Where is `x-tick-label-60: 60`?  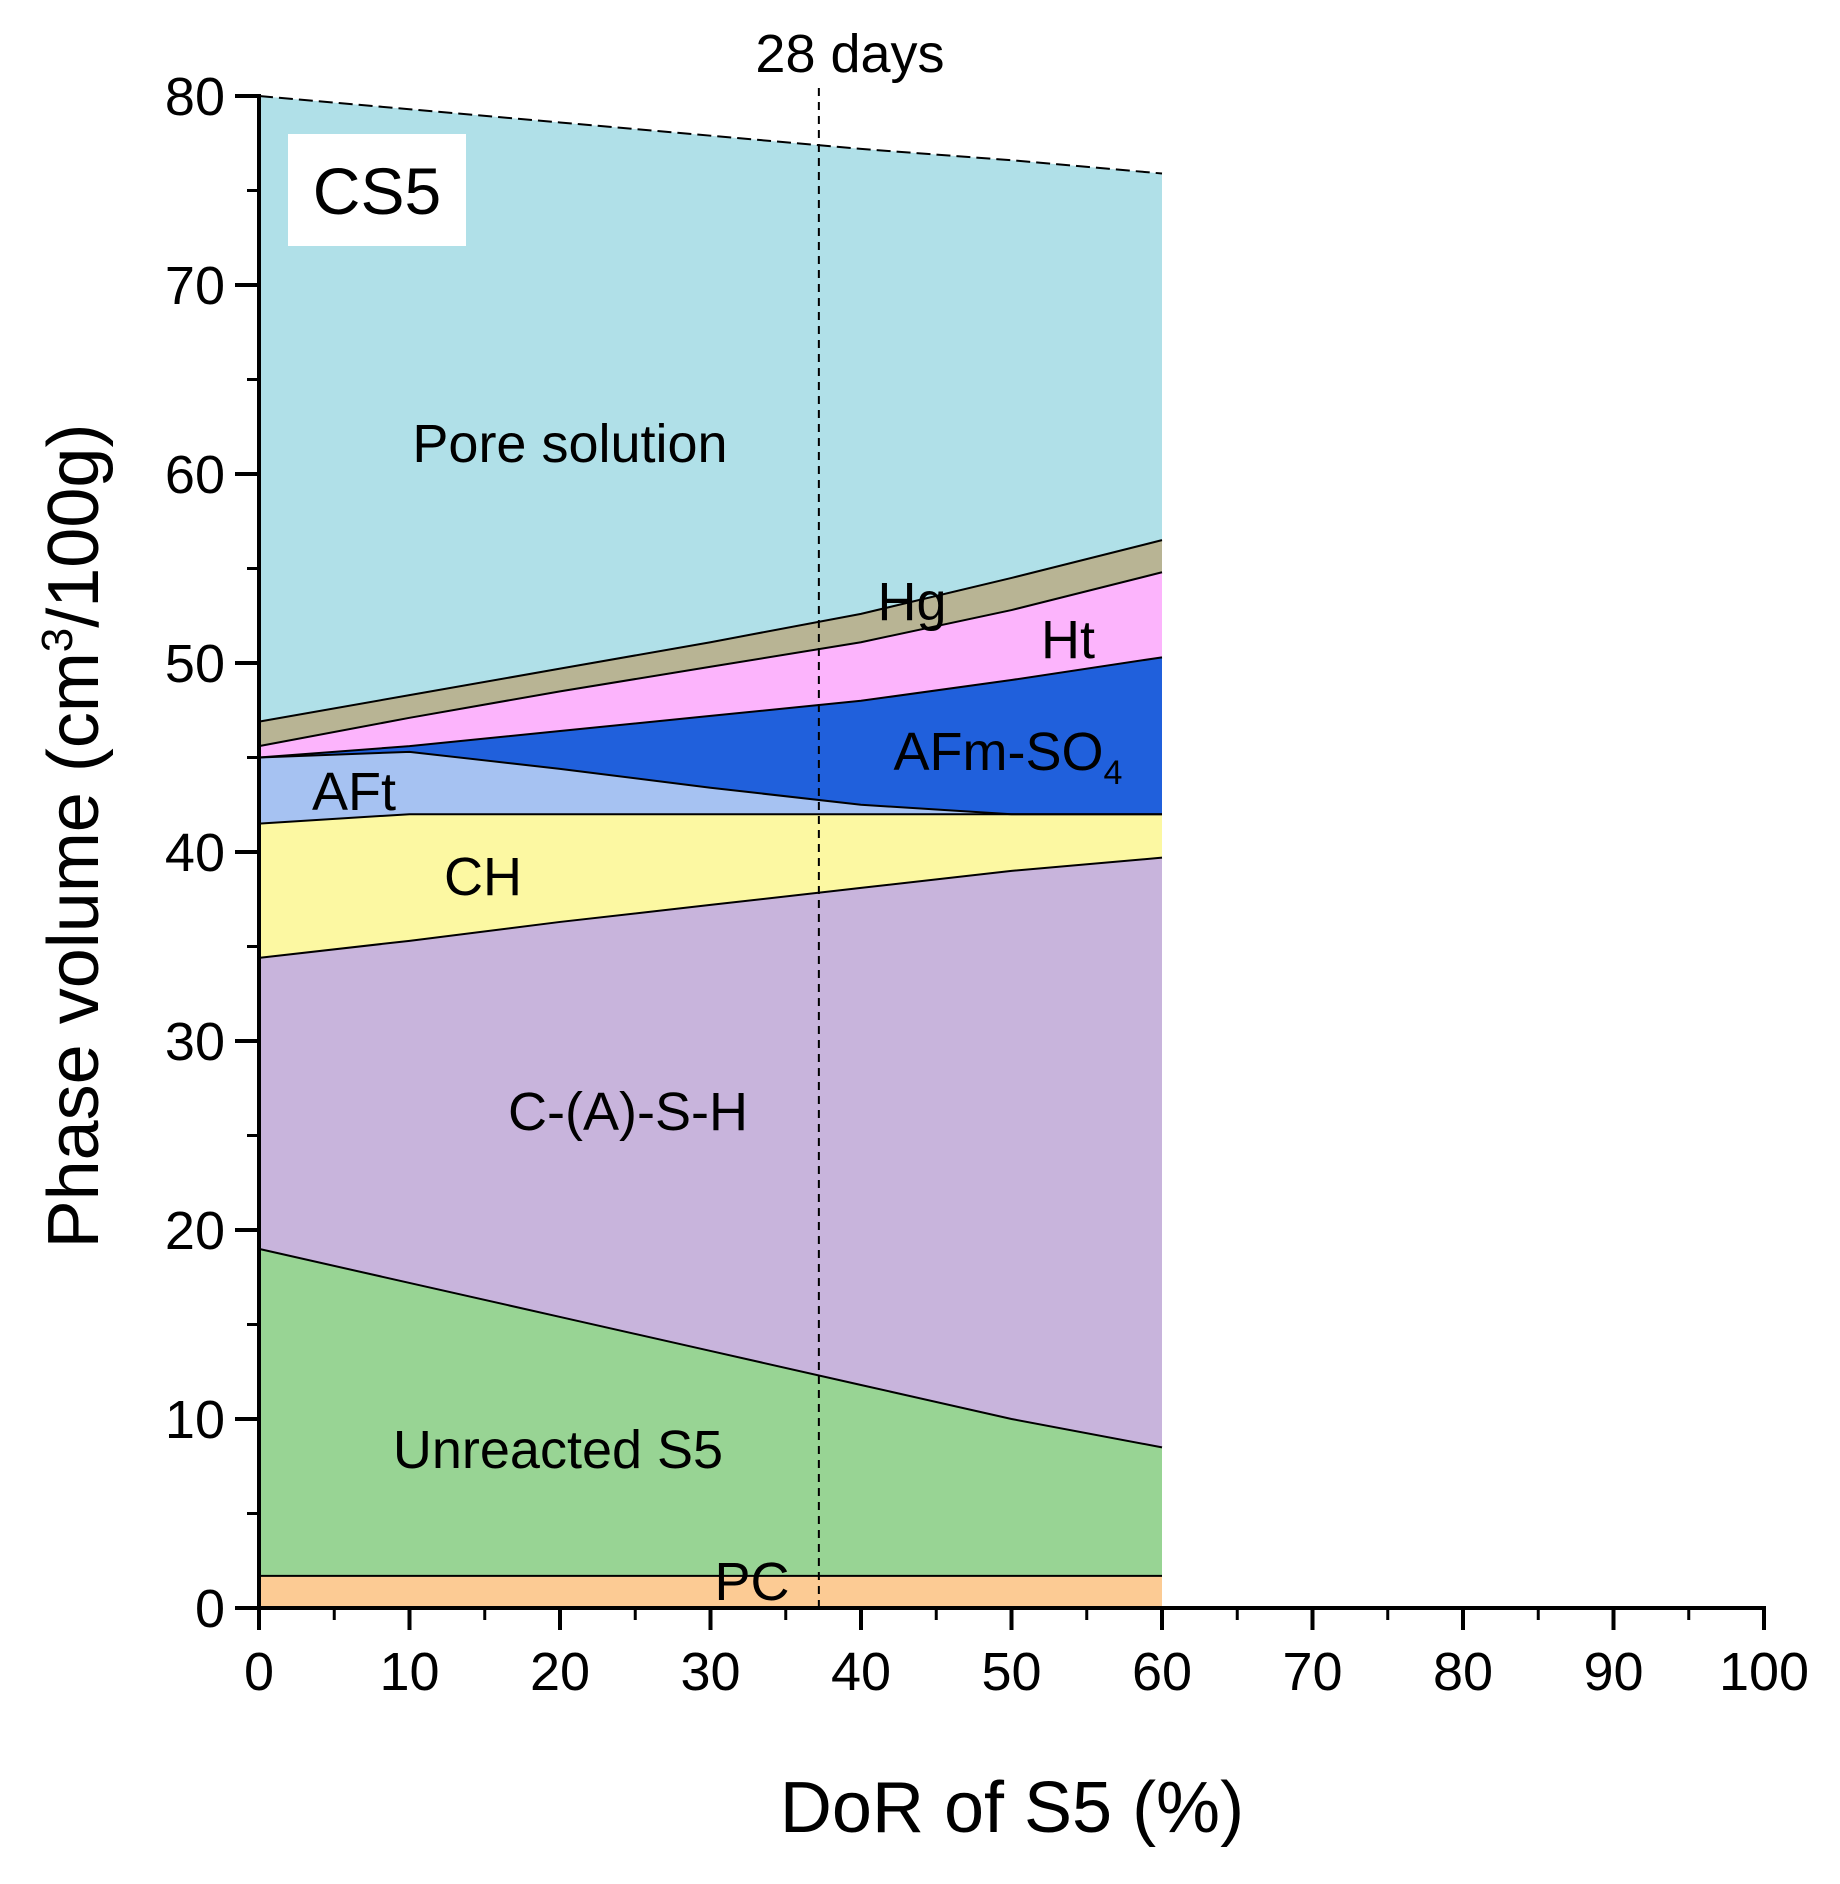 x-tick-label-60: 60 is located at coordinates (1162, 1672).